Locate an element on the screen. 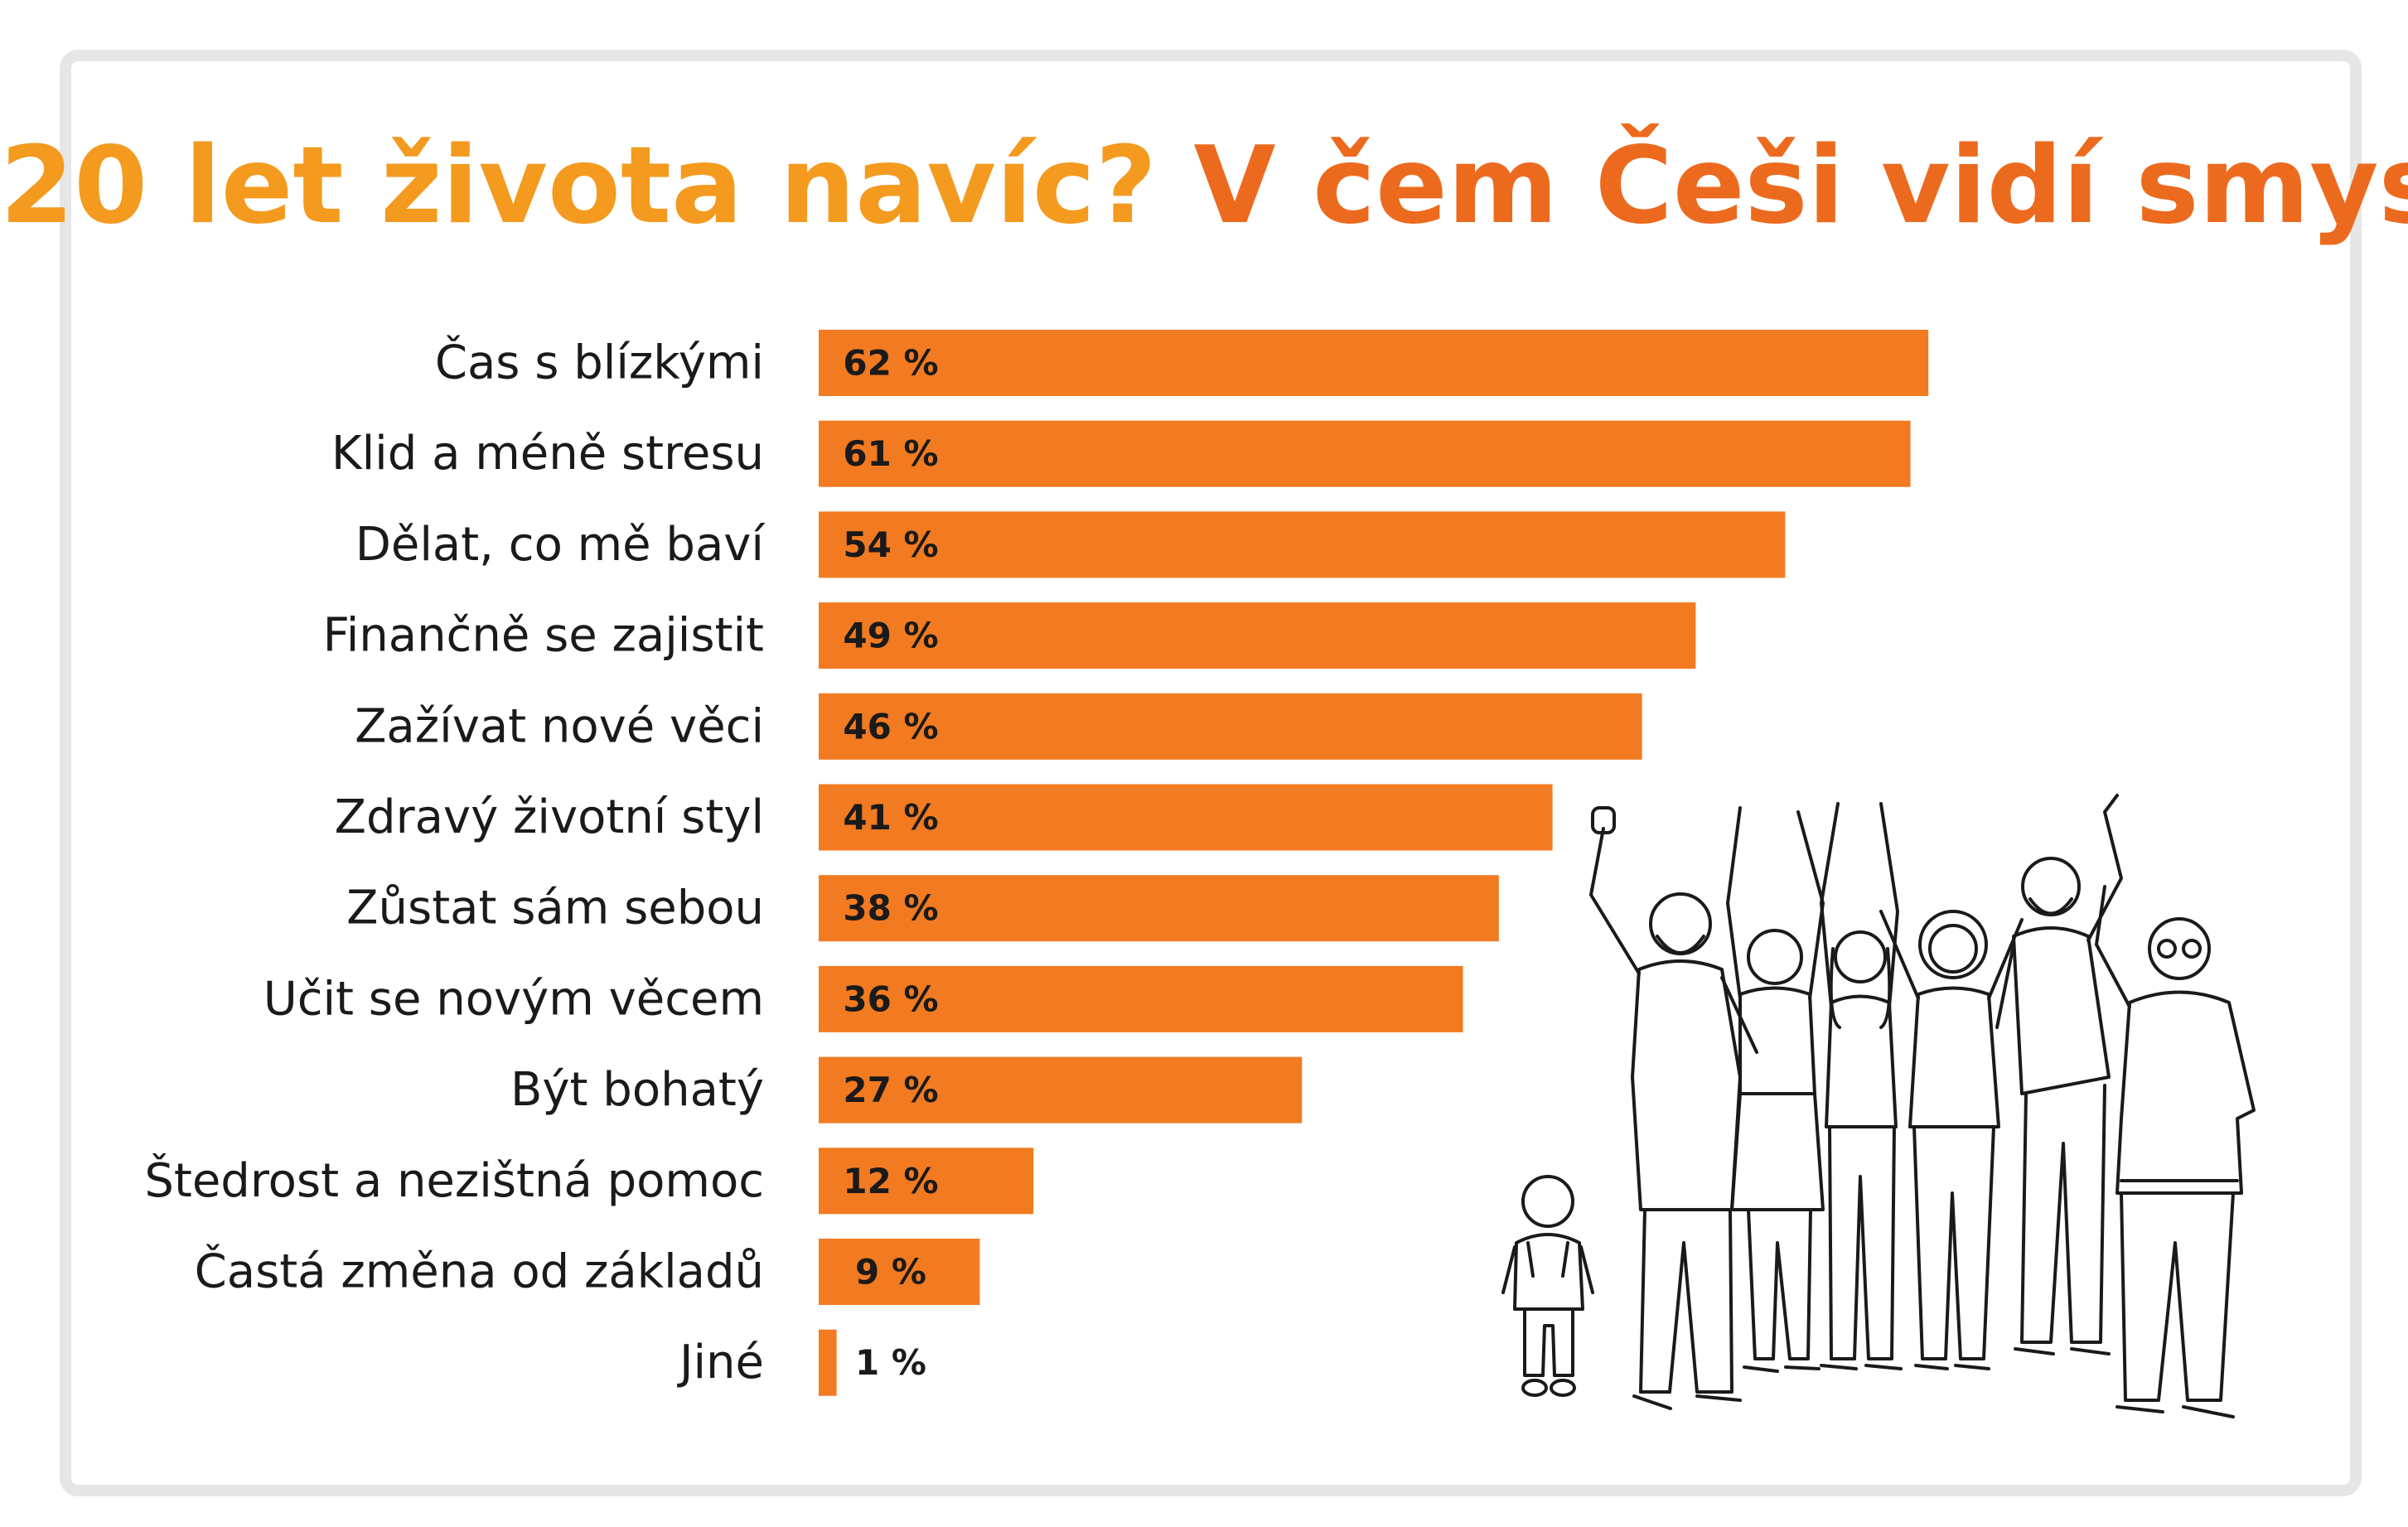 This screenshot has height=1527, width=2408. people-group-illustration is located at coordinates (1879, 1106).